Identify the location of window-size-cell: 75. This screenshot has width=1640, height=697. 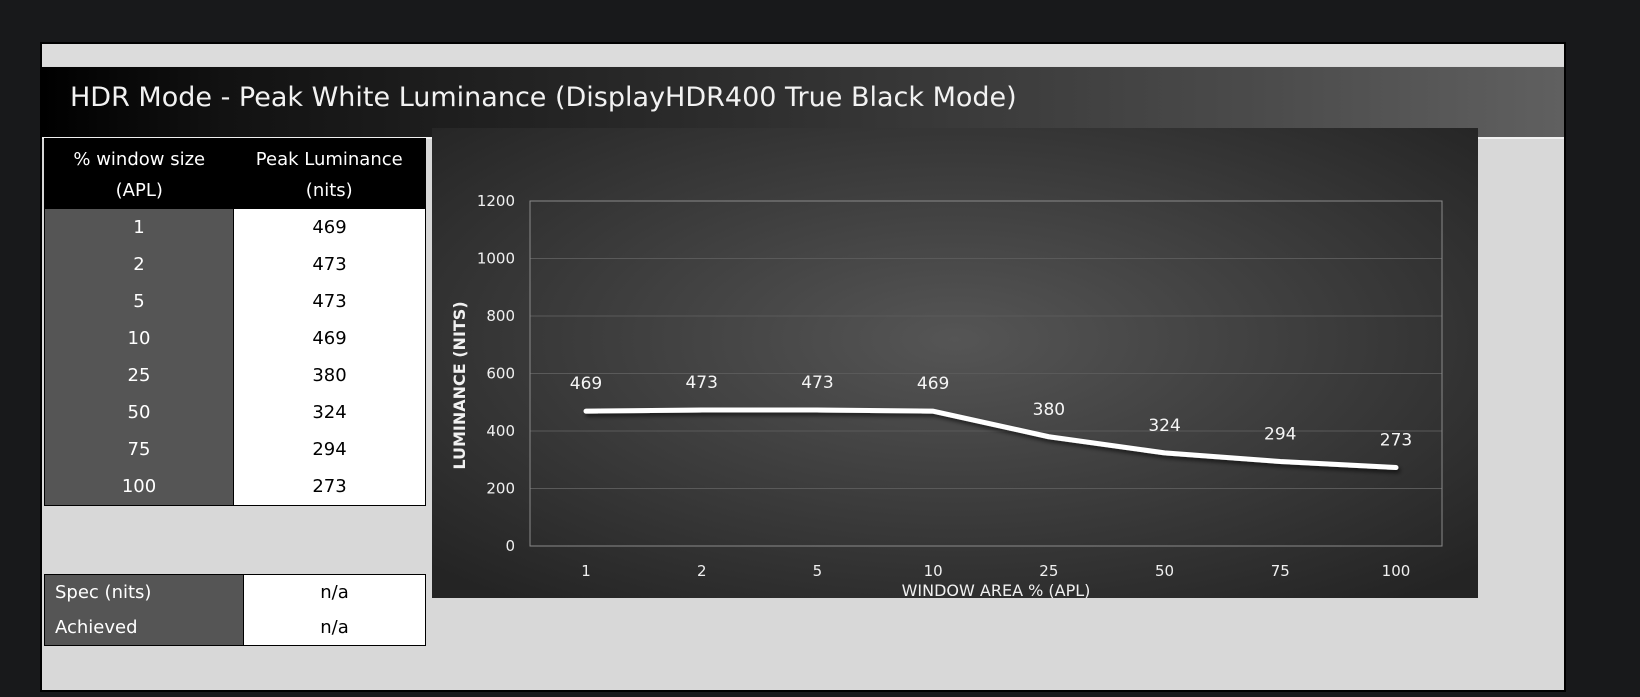
(139, 449).